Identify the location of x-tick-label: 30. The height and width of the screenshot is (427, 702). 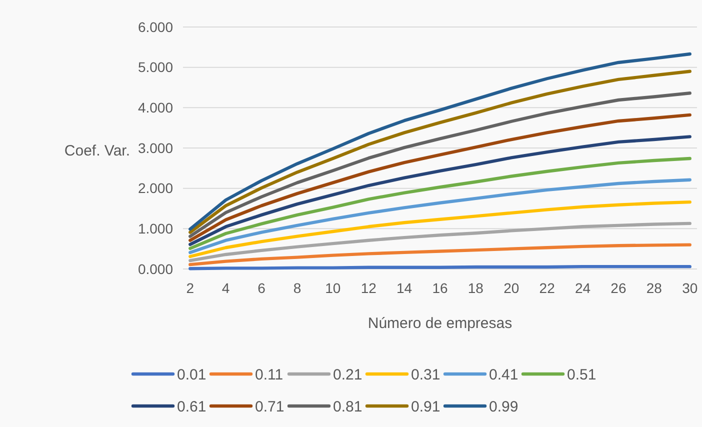
(690, 288).